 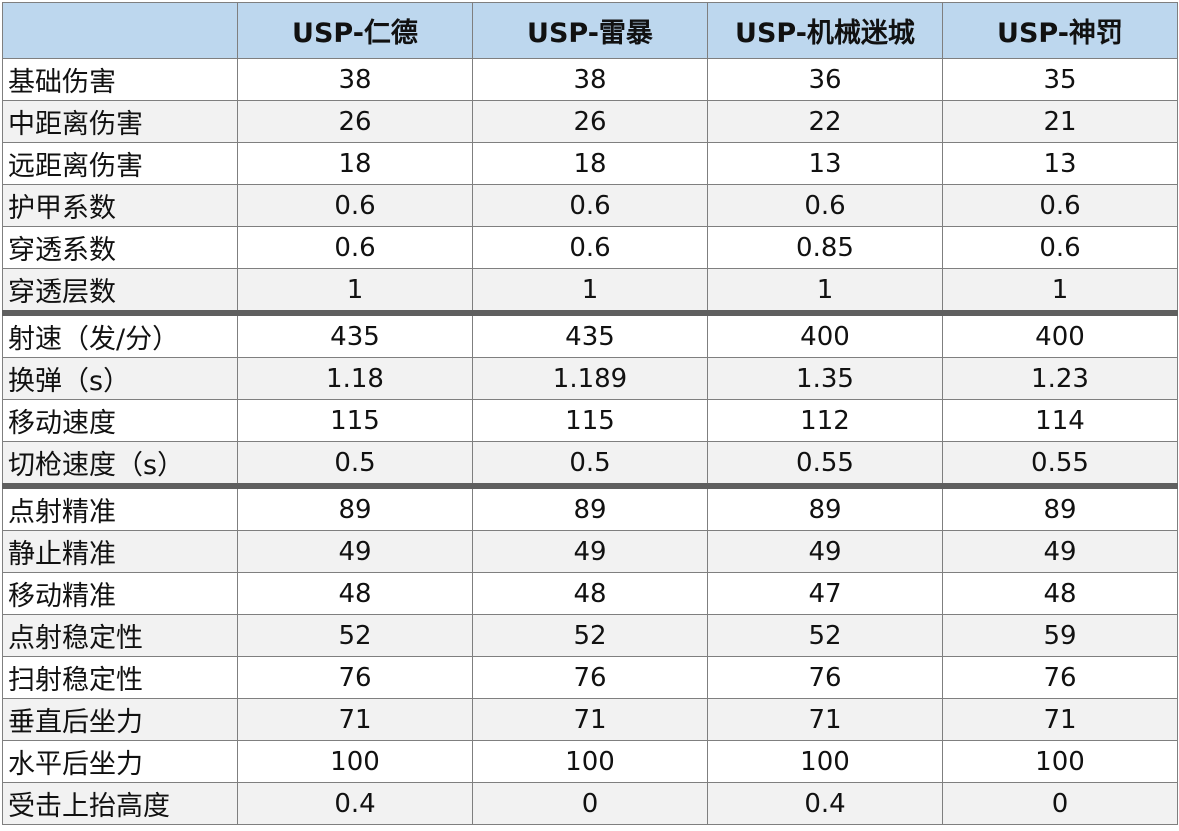 I want to click on table-cell: 0.4, so click(x=355, y=803).